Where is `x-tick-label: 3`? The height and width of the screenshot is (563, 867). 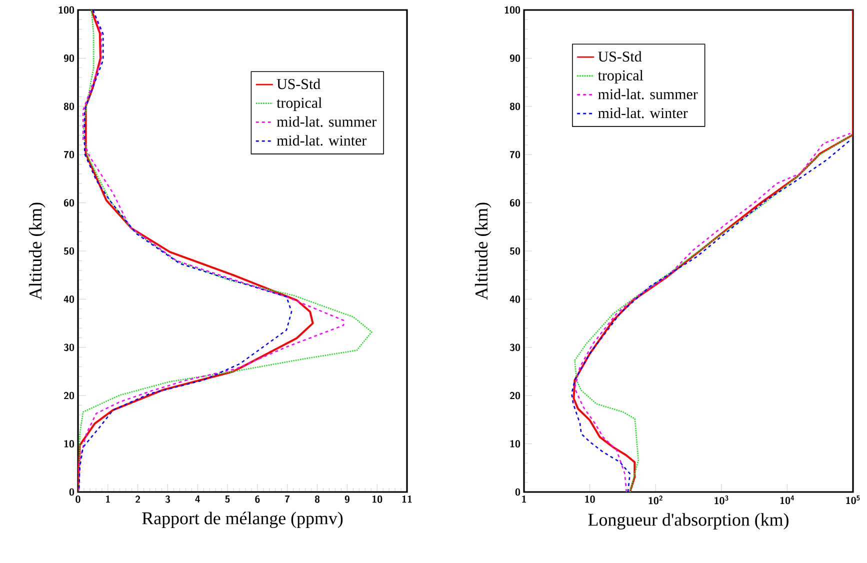
x-tick-label: 3 is located at coordinates (167, 499).